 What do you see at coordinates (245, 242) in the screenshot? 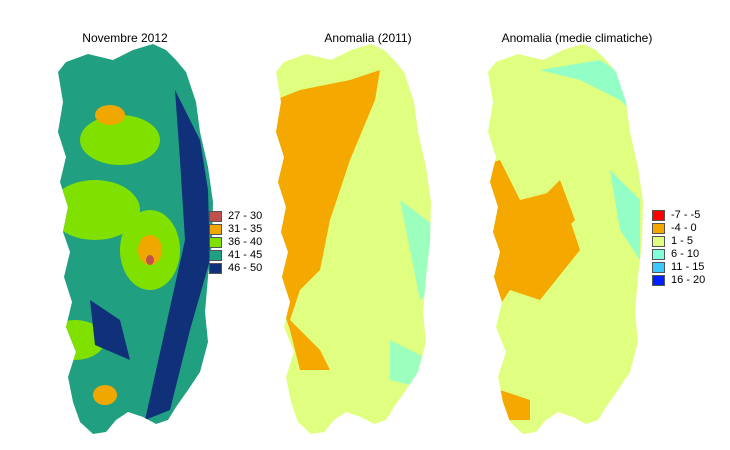
I see `legend-main-label: 36 - 40` at bounding box center [245, 242].